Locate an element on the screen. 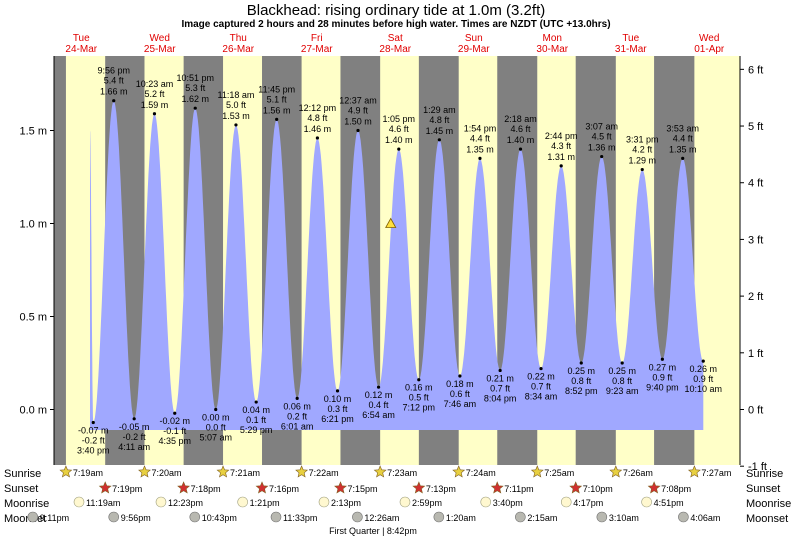 This screenshot has width=793, height=538. tide-m-label: 1.62 m is located at coordinates (195, 99).